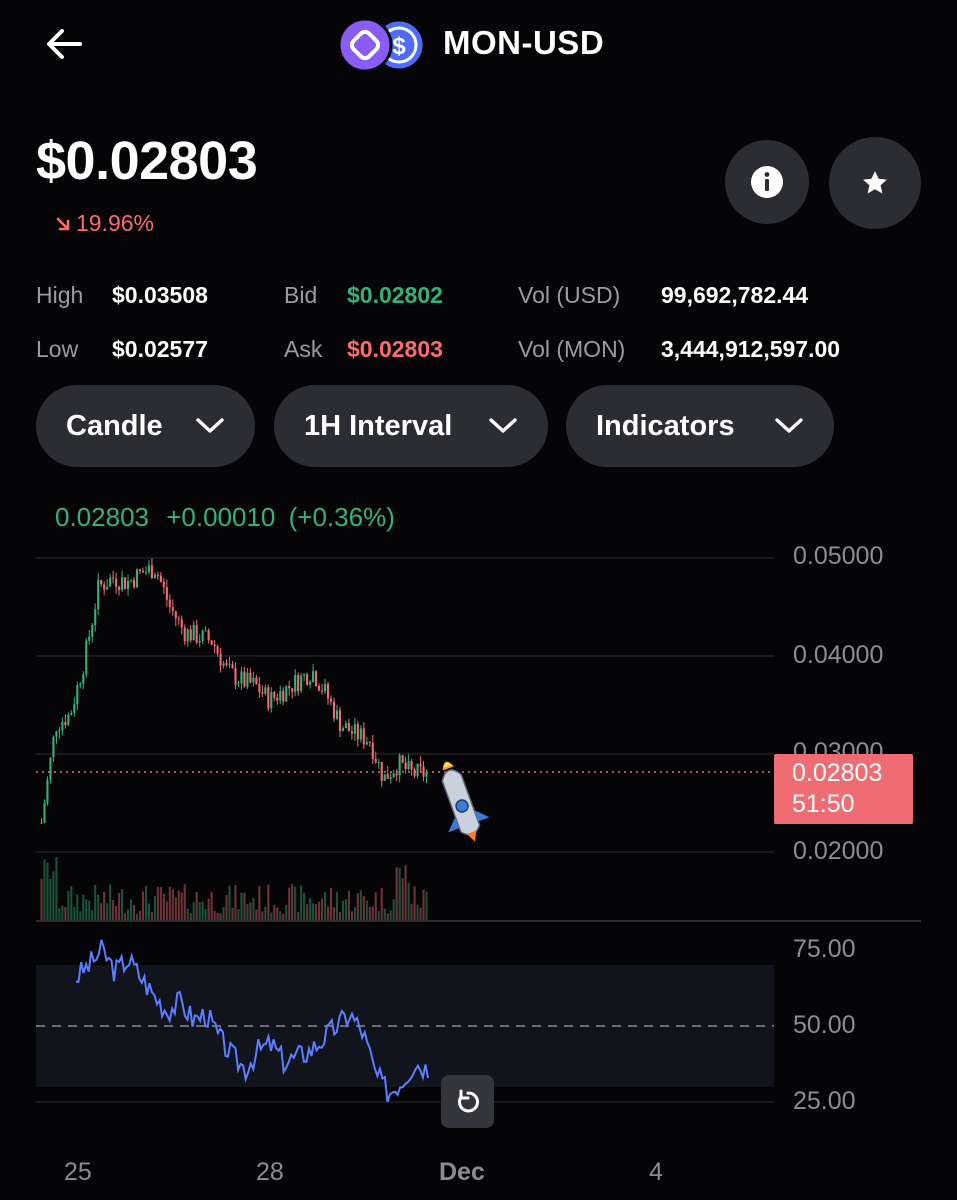 This screenshot has width=957, height=1200. What do you see at coordinates (467, 1101) in the screenshot?
I see `reset-chart-button` at bounding box center [467, 1101].